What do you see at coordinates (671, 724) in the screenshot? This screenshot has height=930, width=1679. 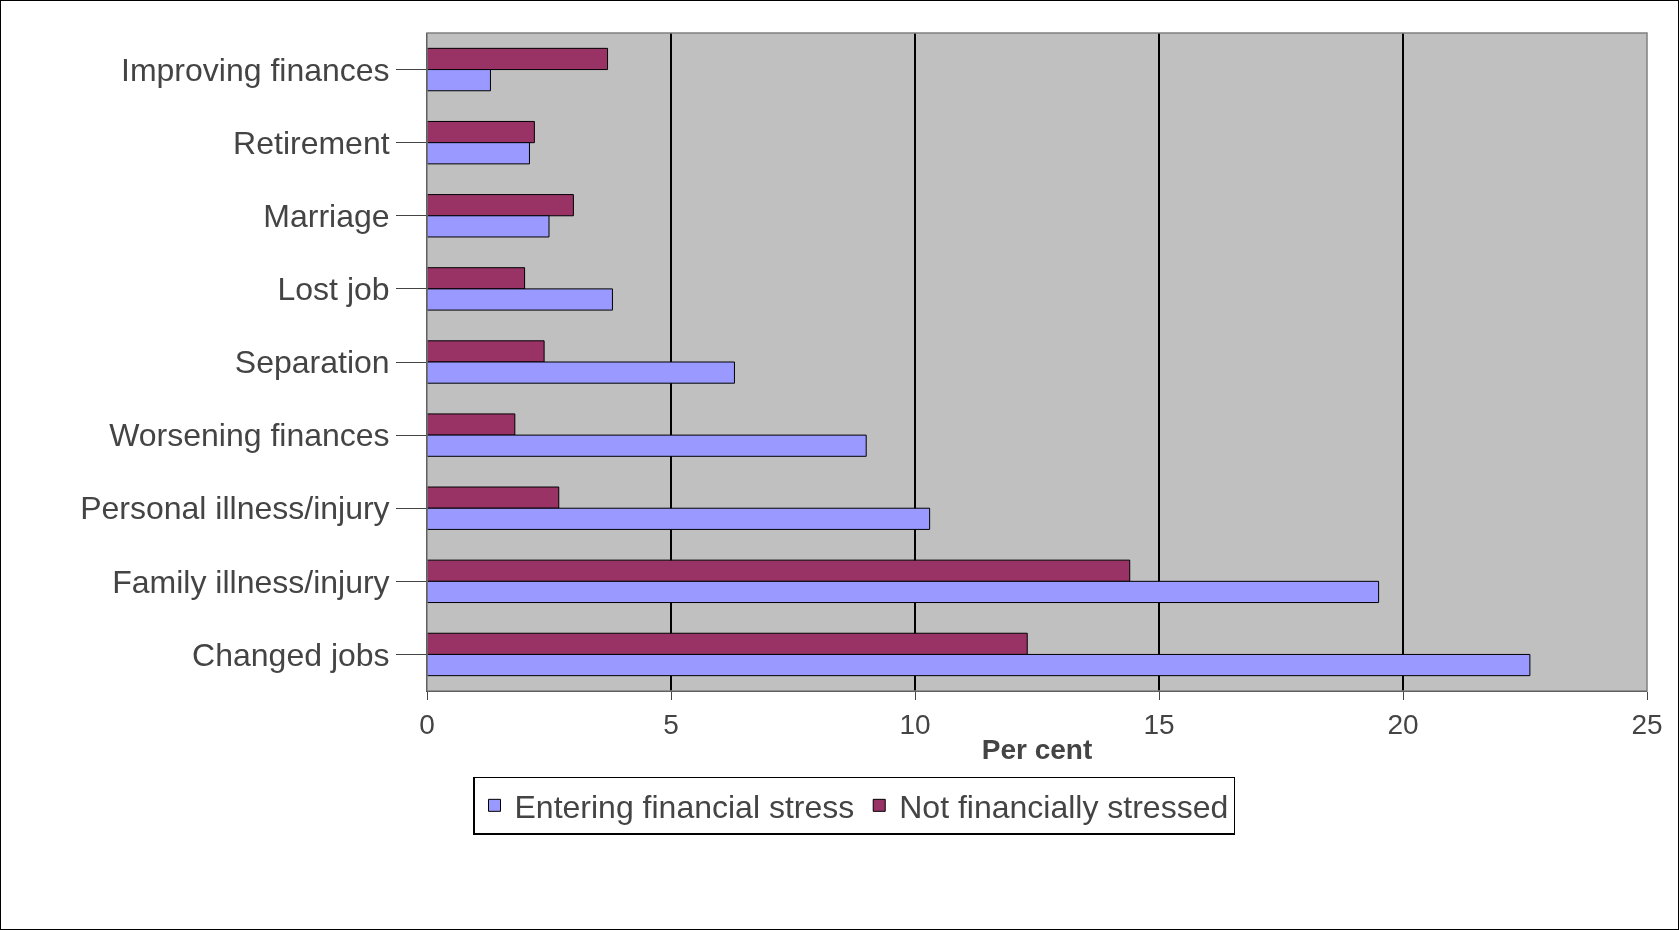 I see `x-tick-label: 5` at bounding box center [671, 724].